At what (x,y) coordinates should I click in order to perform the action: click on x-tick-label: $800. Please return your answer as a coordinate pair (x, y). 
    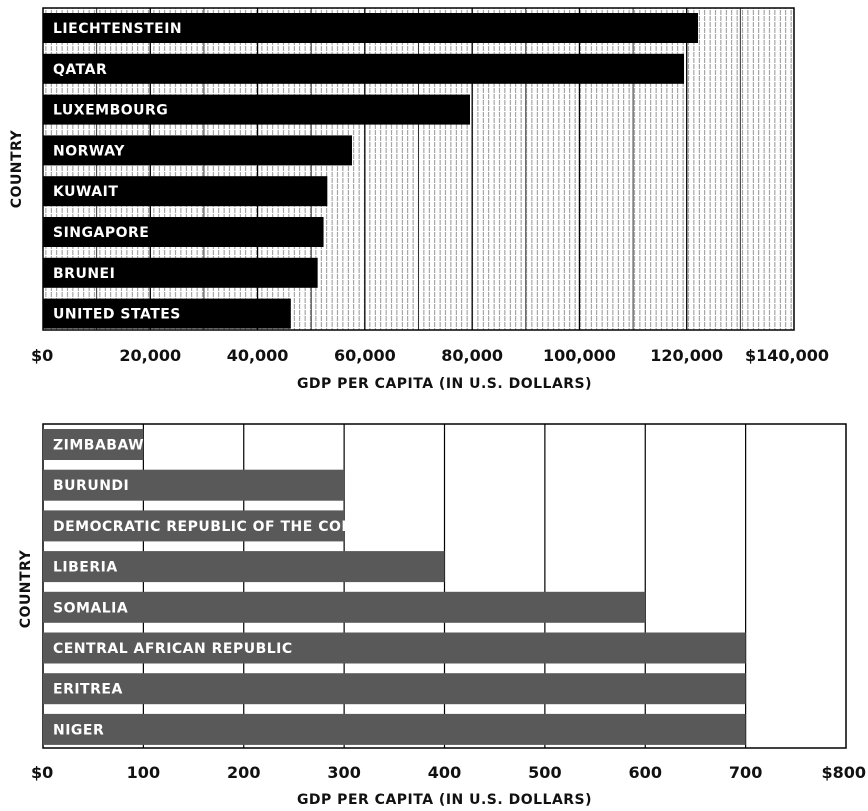
    Looking at the image, I should click on (843, 772).